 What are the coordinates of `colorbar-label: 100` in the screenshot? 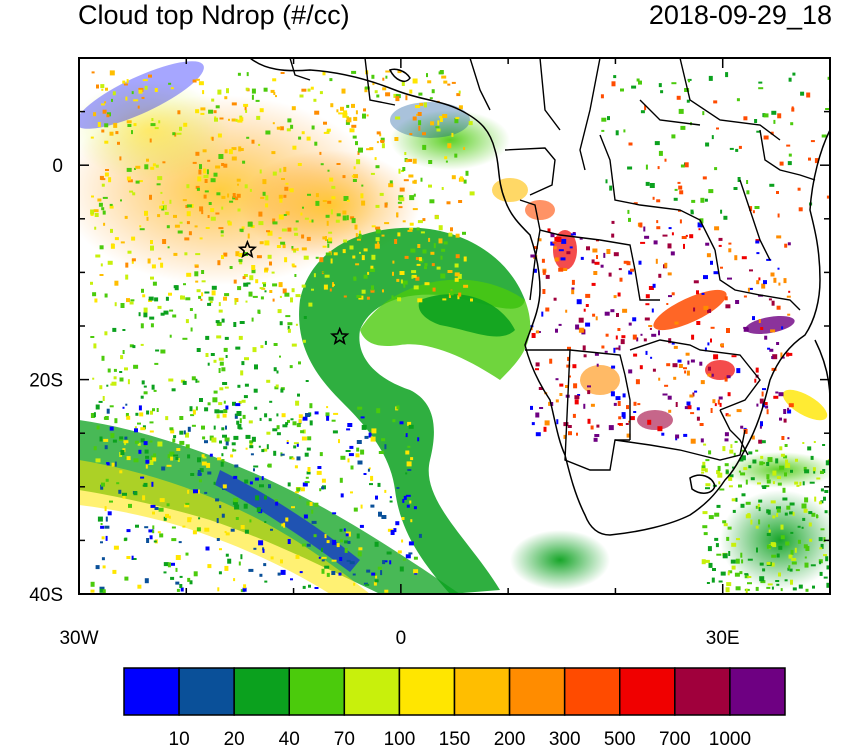 It's located at (400, 739).